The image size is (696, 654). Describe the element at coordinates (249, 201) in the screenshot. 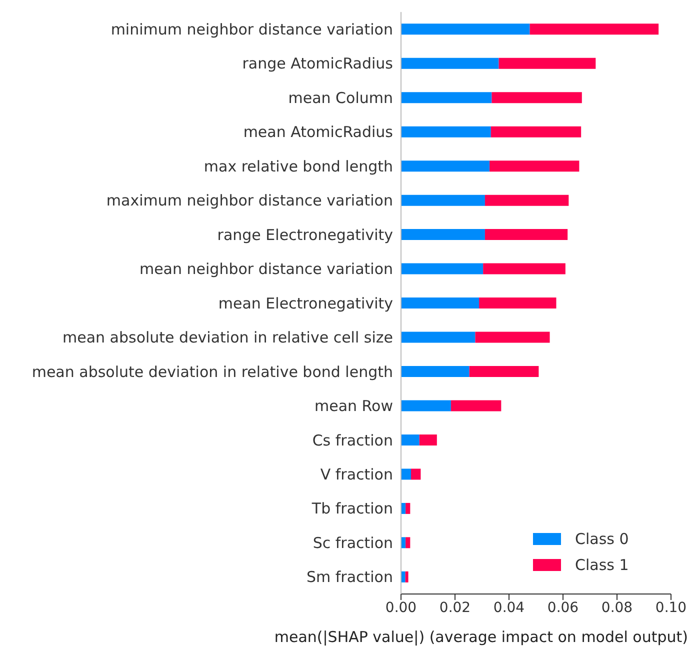

I see `y-tick-label: maximum neighbor distance variation` at that location.